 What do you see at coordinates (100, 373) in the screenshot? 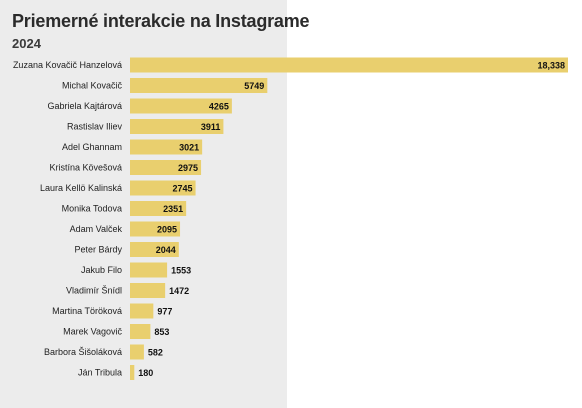
I see `category-label: Ján Tribula` at bounding box center [100, 373].